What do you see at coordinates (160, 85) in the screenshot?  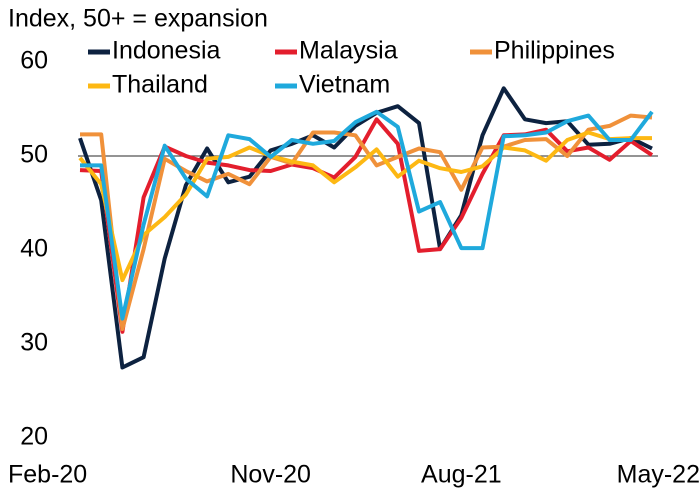 I see `legend-label: Thailand` at bounding box center [160, 85].